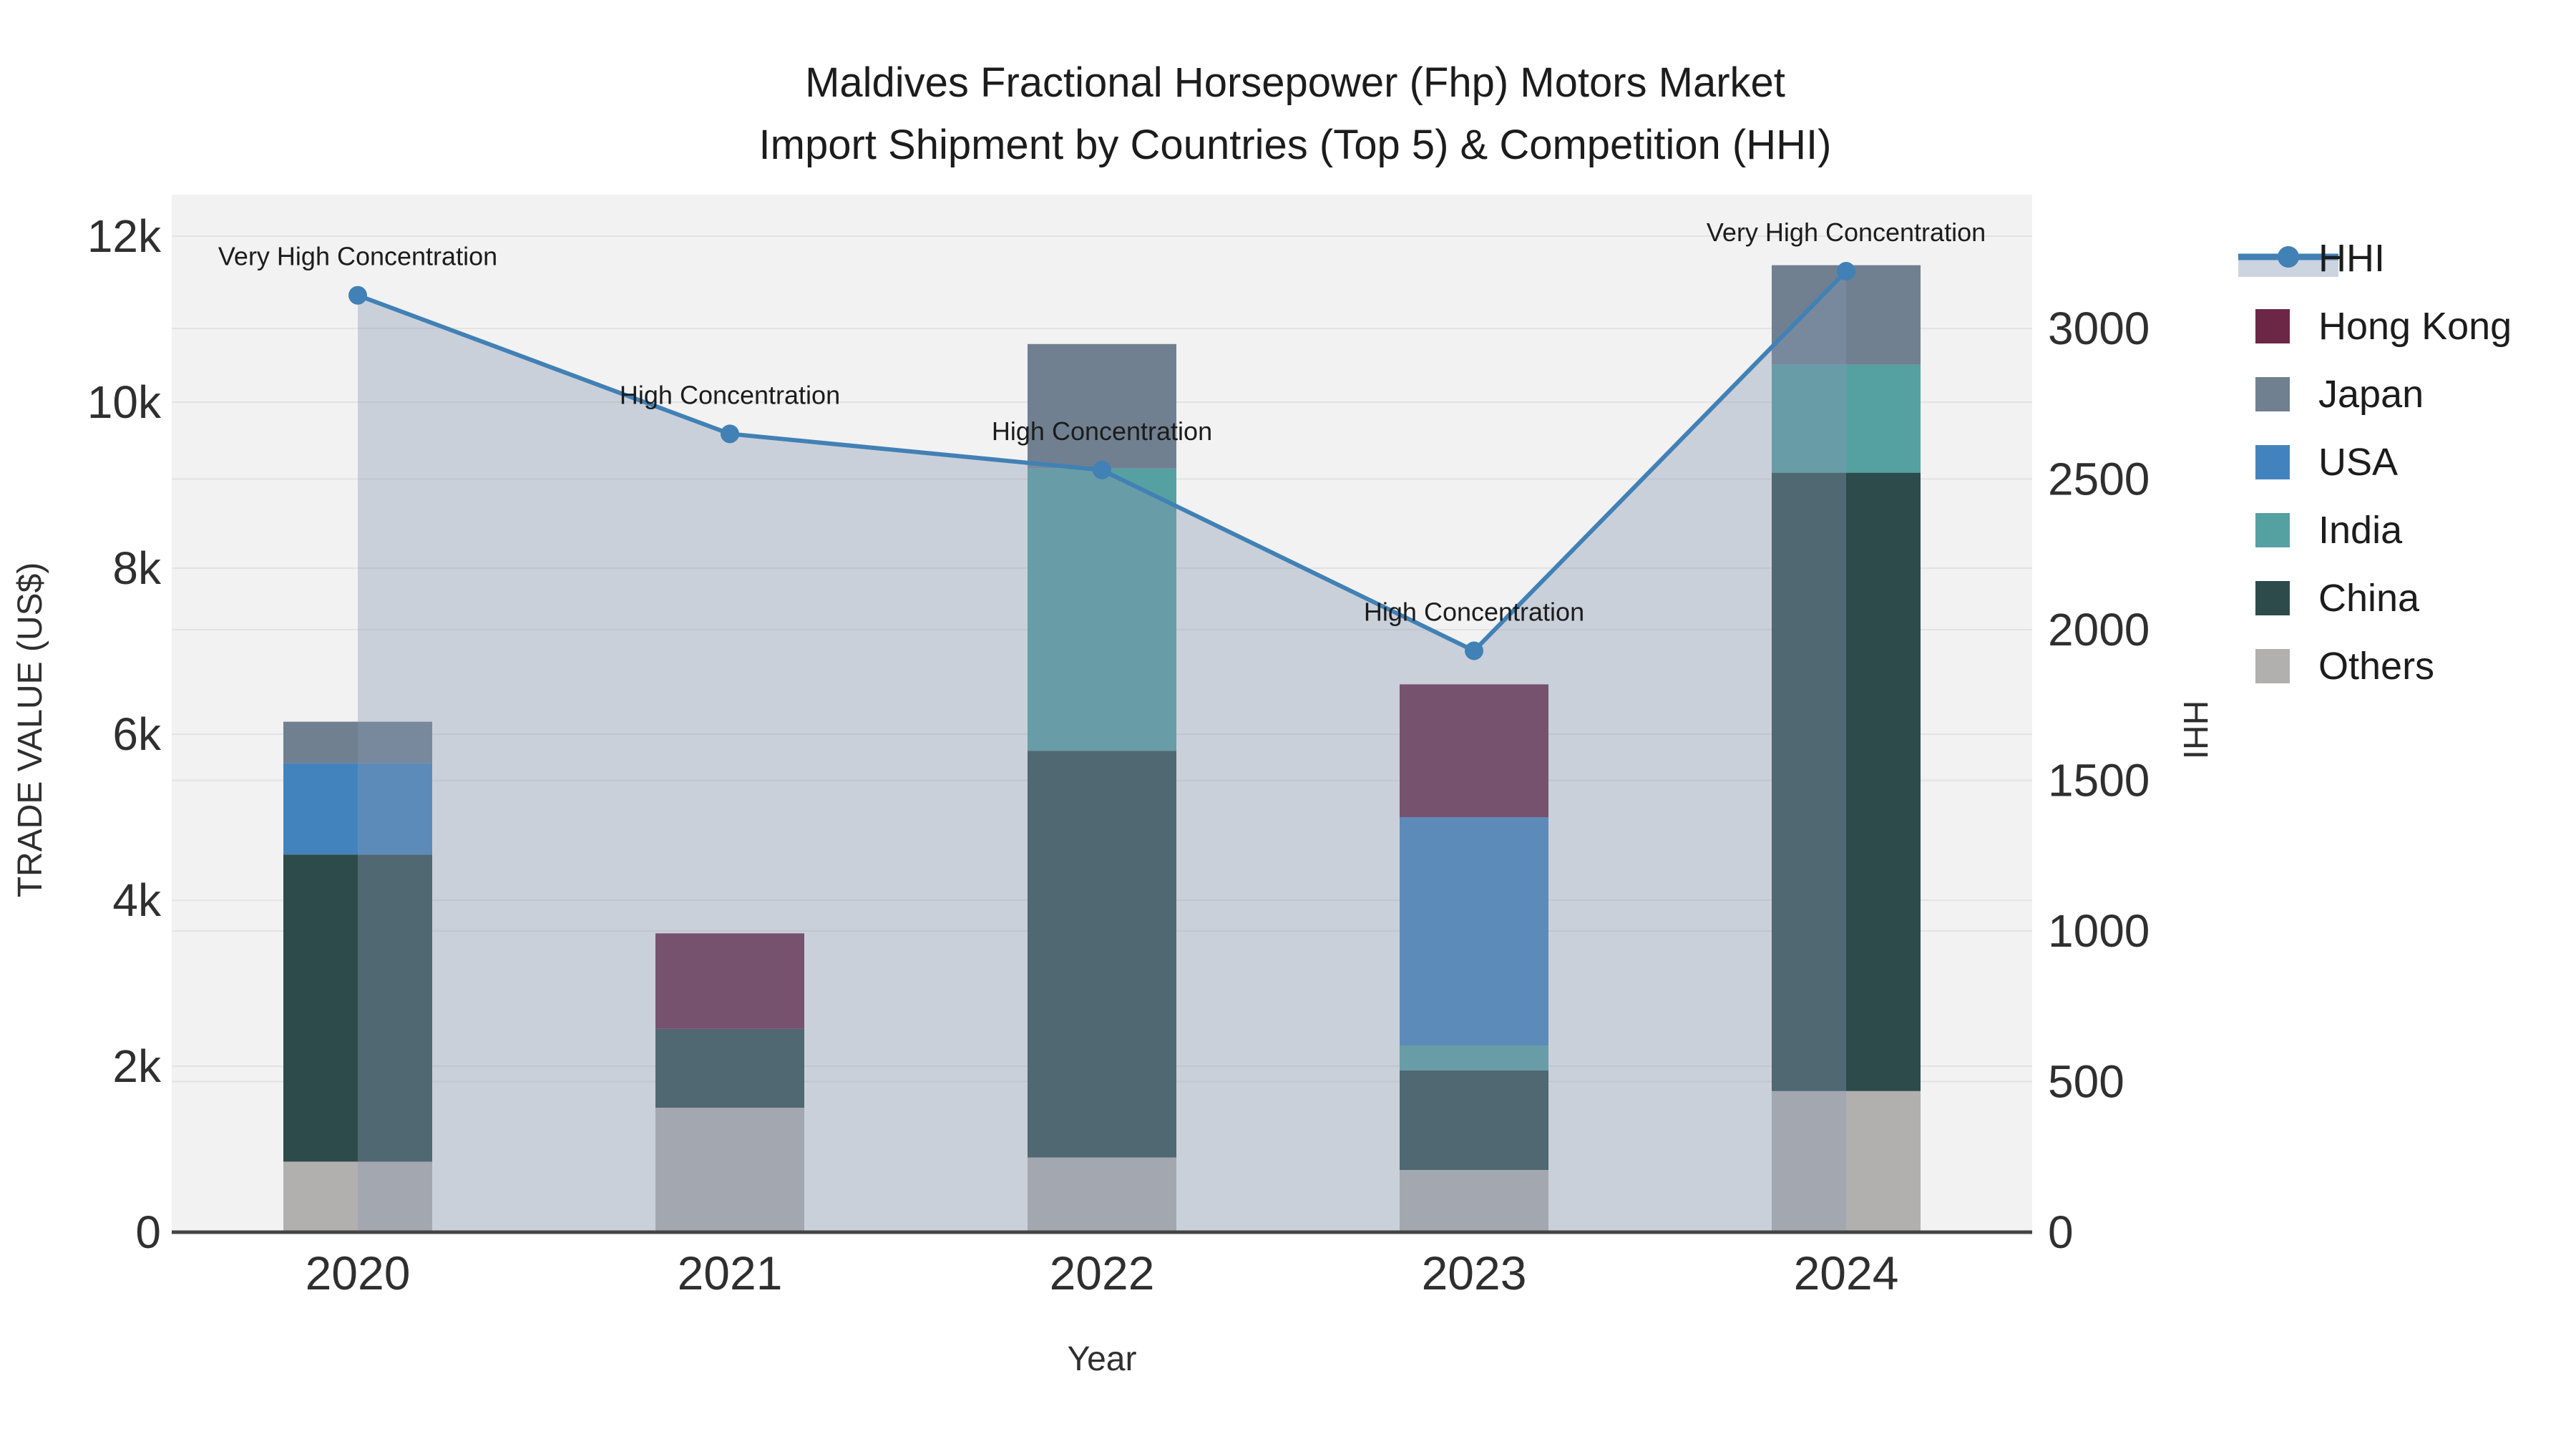  What do you see at coordinates (357, 295) in the screenshot?
I see `hhi-marker-2020` at bounding box center [357, 295].